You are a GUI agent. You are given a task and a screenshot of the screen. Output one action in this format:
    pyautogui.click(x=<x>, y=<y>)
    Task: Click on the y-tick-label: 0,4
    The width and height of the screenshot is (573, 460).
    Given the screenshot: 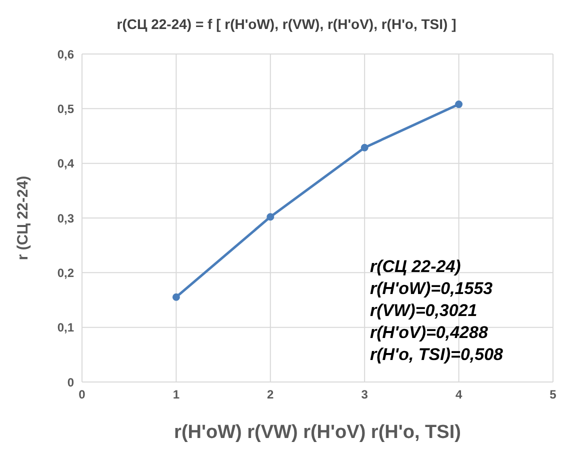 What is the action you would take?
    pyautogui.click(x=65, y=163)
    